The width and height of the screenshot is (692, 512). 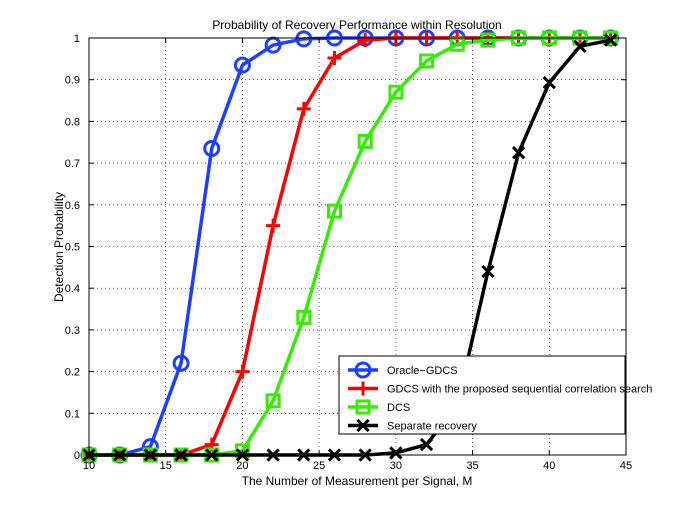 What do you see at coordinates (396, 466) in the screenshot?
I see `x-tick-label: 30` at bounding box center [396, 466].